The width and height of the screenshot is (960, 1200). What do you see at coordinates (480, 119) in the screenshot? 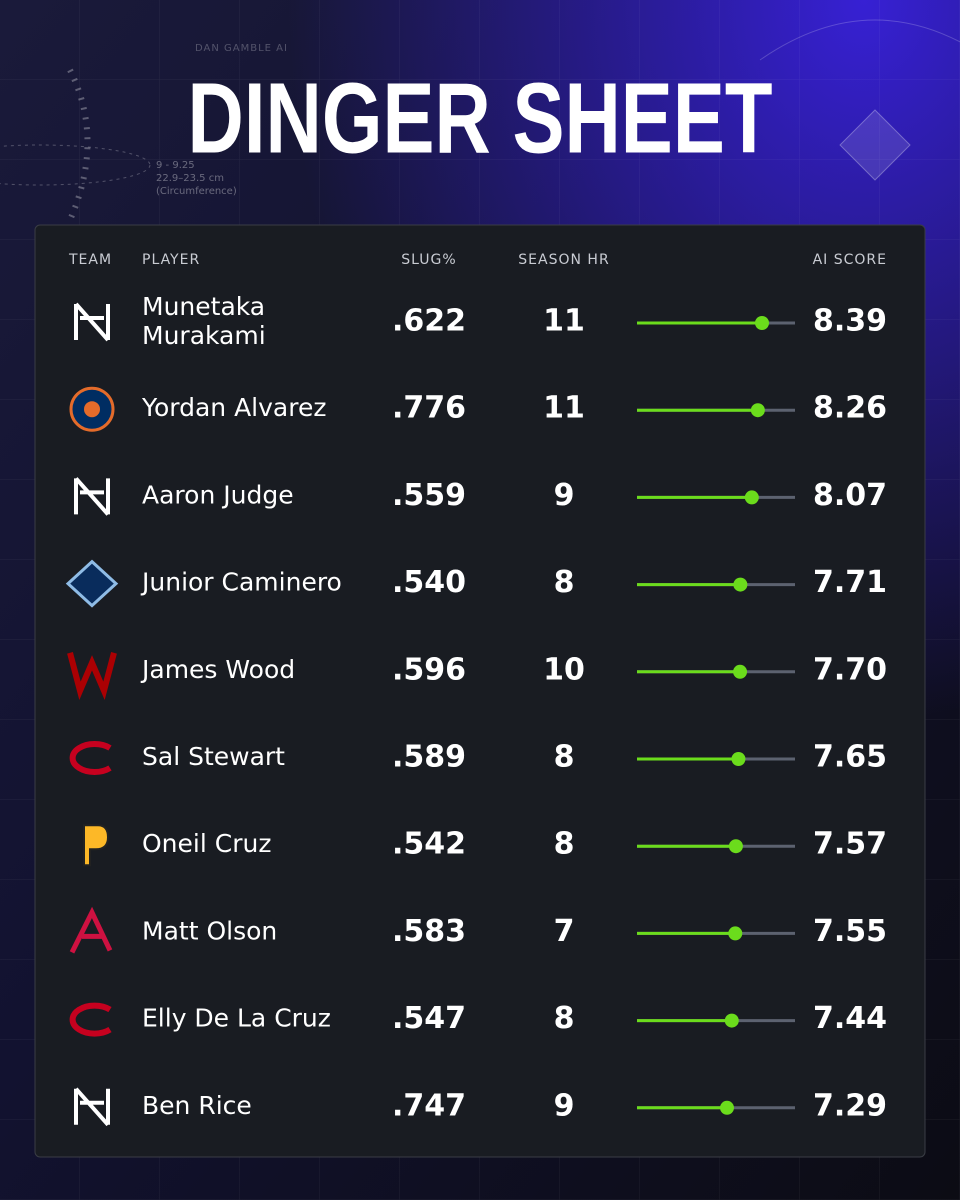
I see `title: DINGER SHEET` at bounding box center [480, 119].